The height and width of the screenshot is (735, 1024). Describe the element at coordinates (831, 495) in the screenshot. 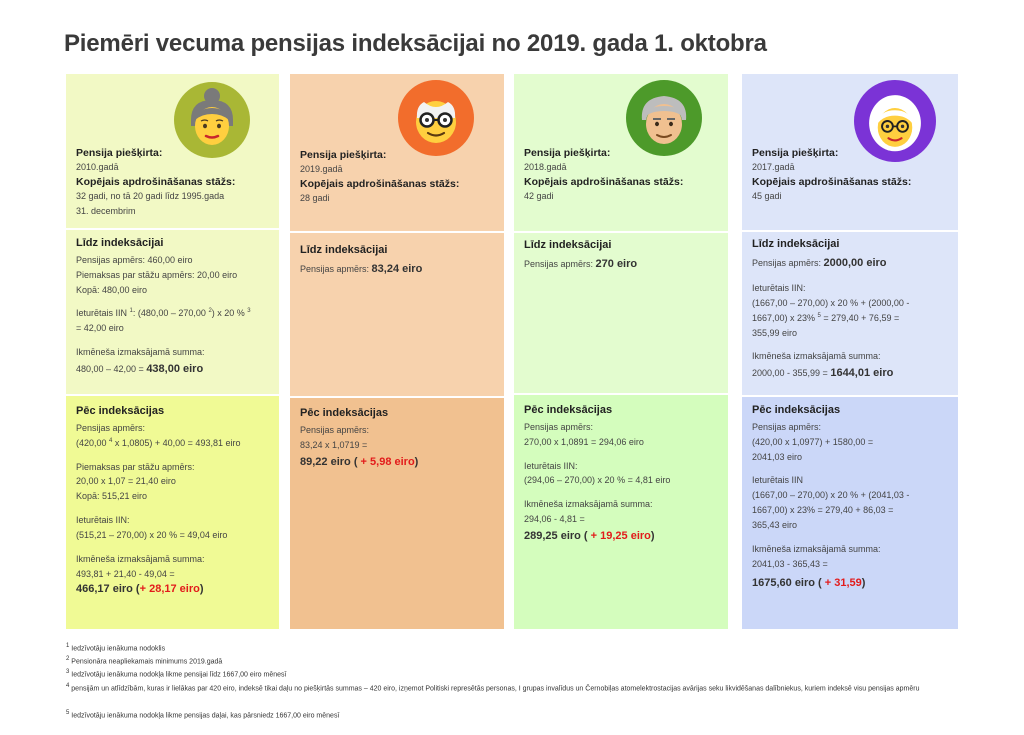

I see `iin-line: (1667,00 – 270,00) x 20 % + (2041,03 -` at that location.